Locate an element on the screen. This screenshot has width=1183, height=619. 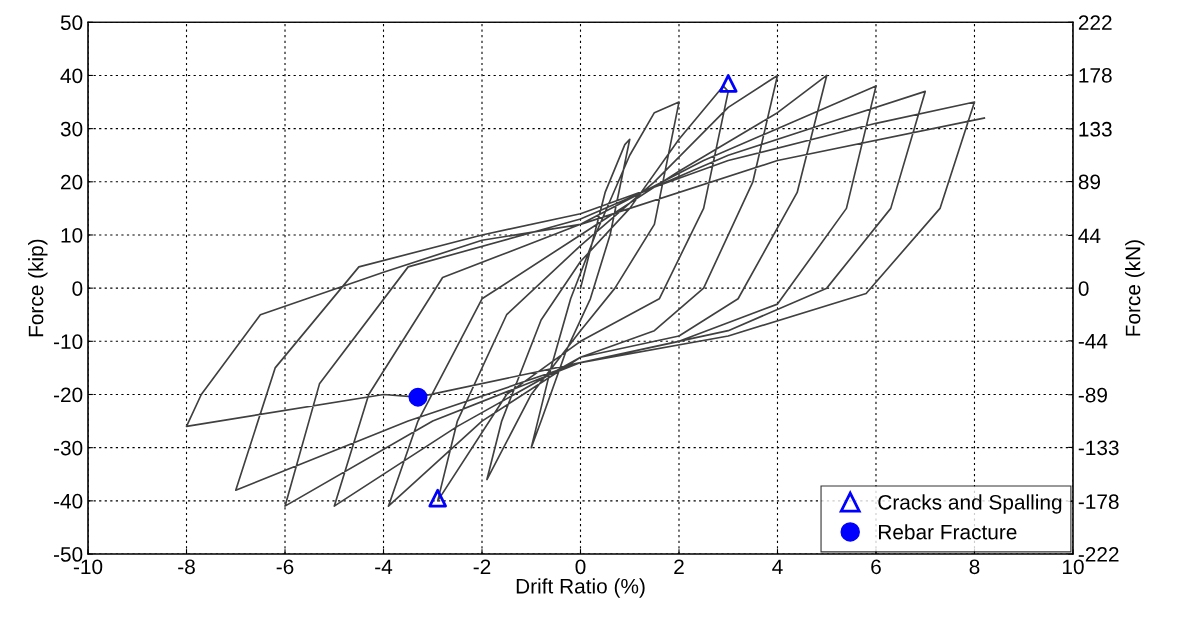
x-tick-label: -4 is located at coordinates (384, 566).